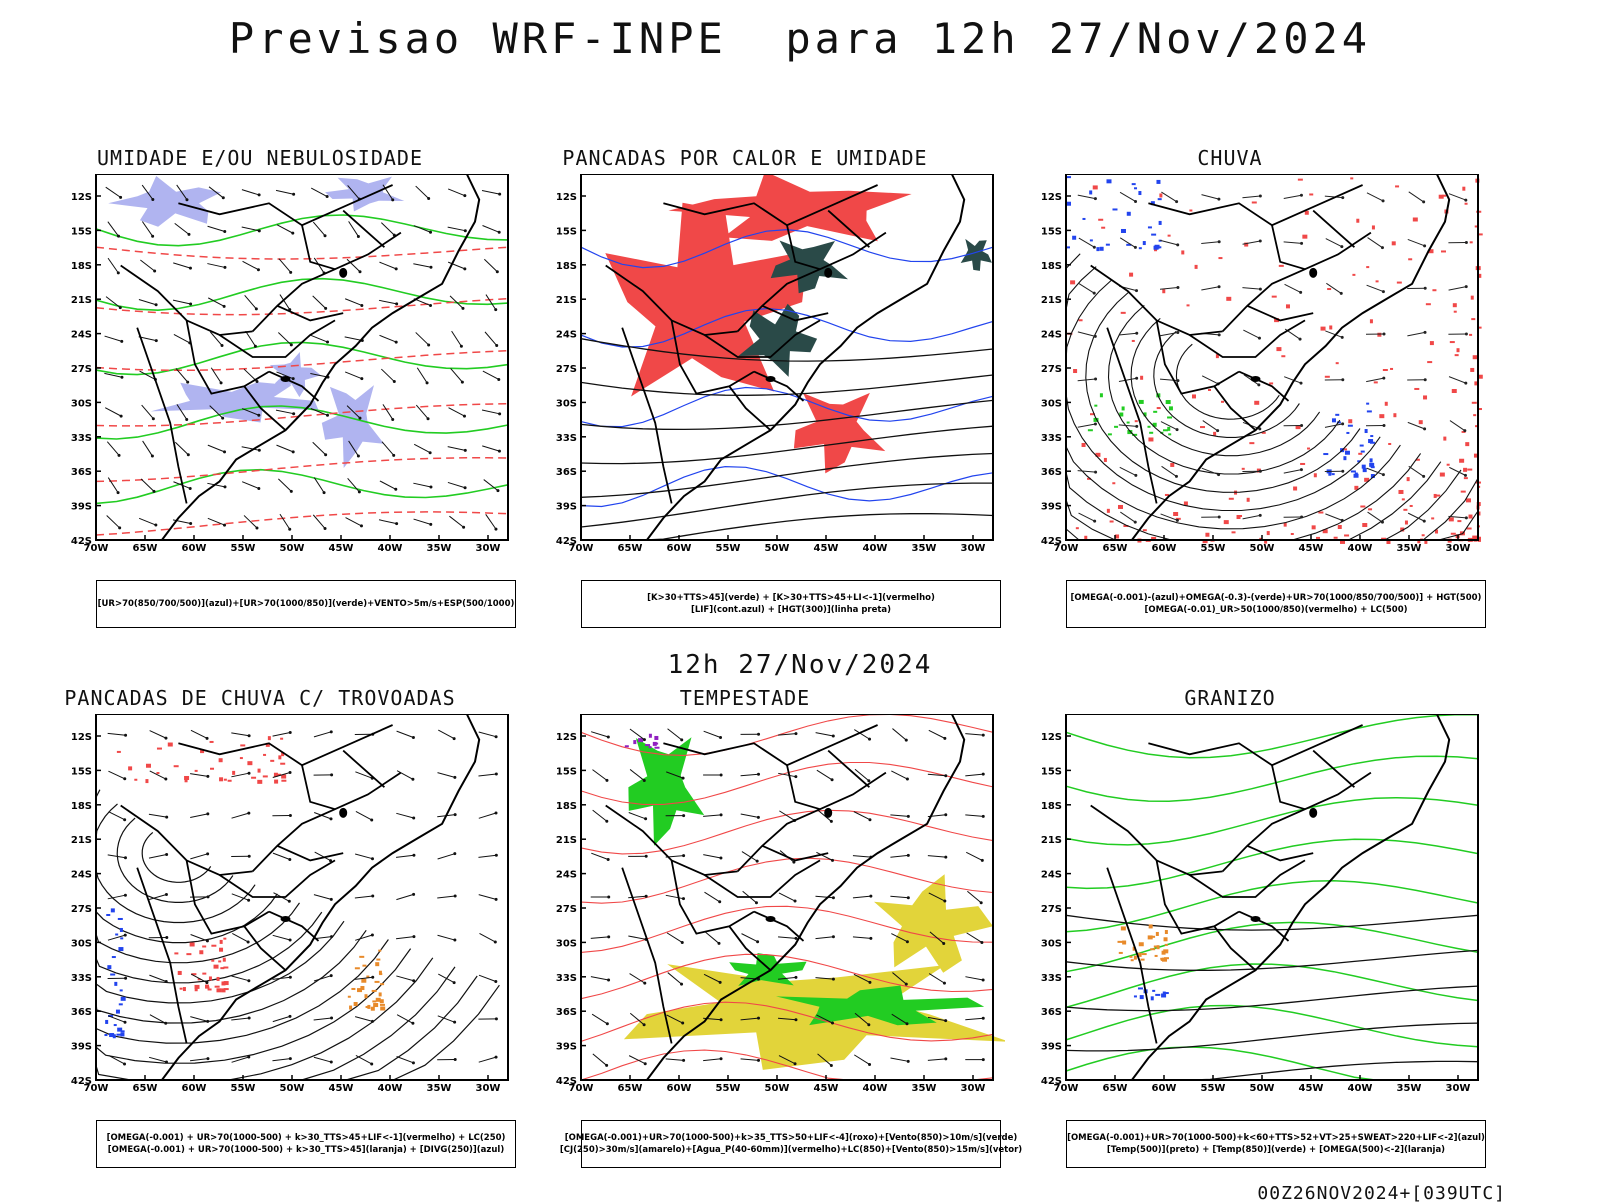 Image resolution: width=1600 pixels, height=1204 pixels. Describe the element at coordinates (800, 38) in the screenshot. I see `main-title: Previsao WRF-INPE para 12h 27/Nov/2024` at that location.